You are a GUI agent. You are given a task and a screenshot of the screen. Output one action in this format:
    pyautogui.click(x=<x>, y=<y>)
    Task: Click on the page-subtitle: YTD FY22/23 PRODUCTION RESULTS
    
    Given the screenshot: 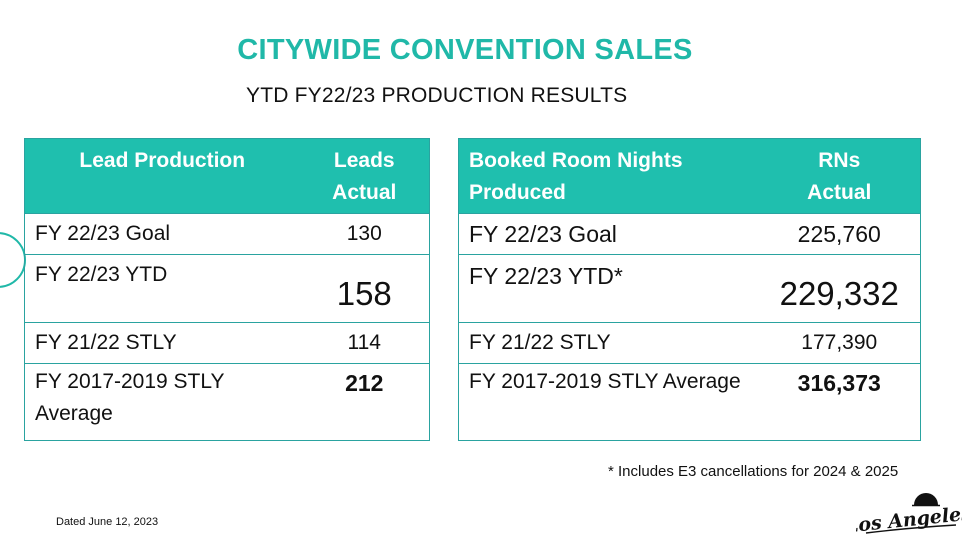 What is the action you would take?
    pyautogui.click(x=437, y=95)
    